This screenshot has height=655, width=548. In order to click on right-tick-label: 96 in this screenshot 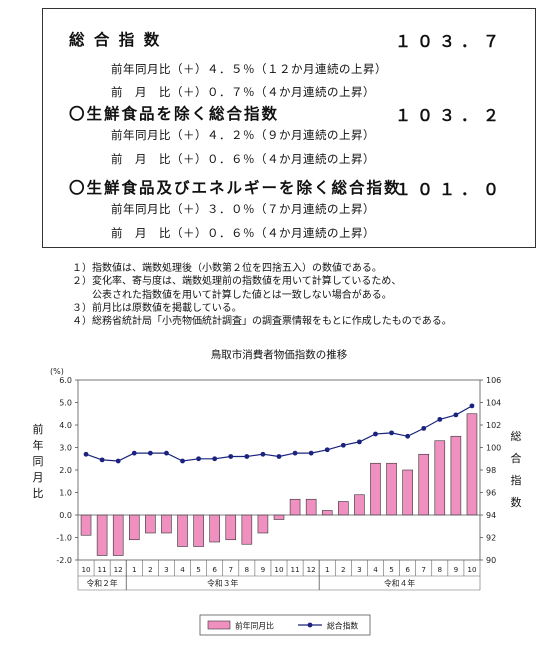, I will do `click(491, 493)`.